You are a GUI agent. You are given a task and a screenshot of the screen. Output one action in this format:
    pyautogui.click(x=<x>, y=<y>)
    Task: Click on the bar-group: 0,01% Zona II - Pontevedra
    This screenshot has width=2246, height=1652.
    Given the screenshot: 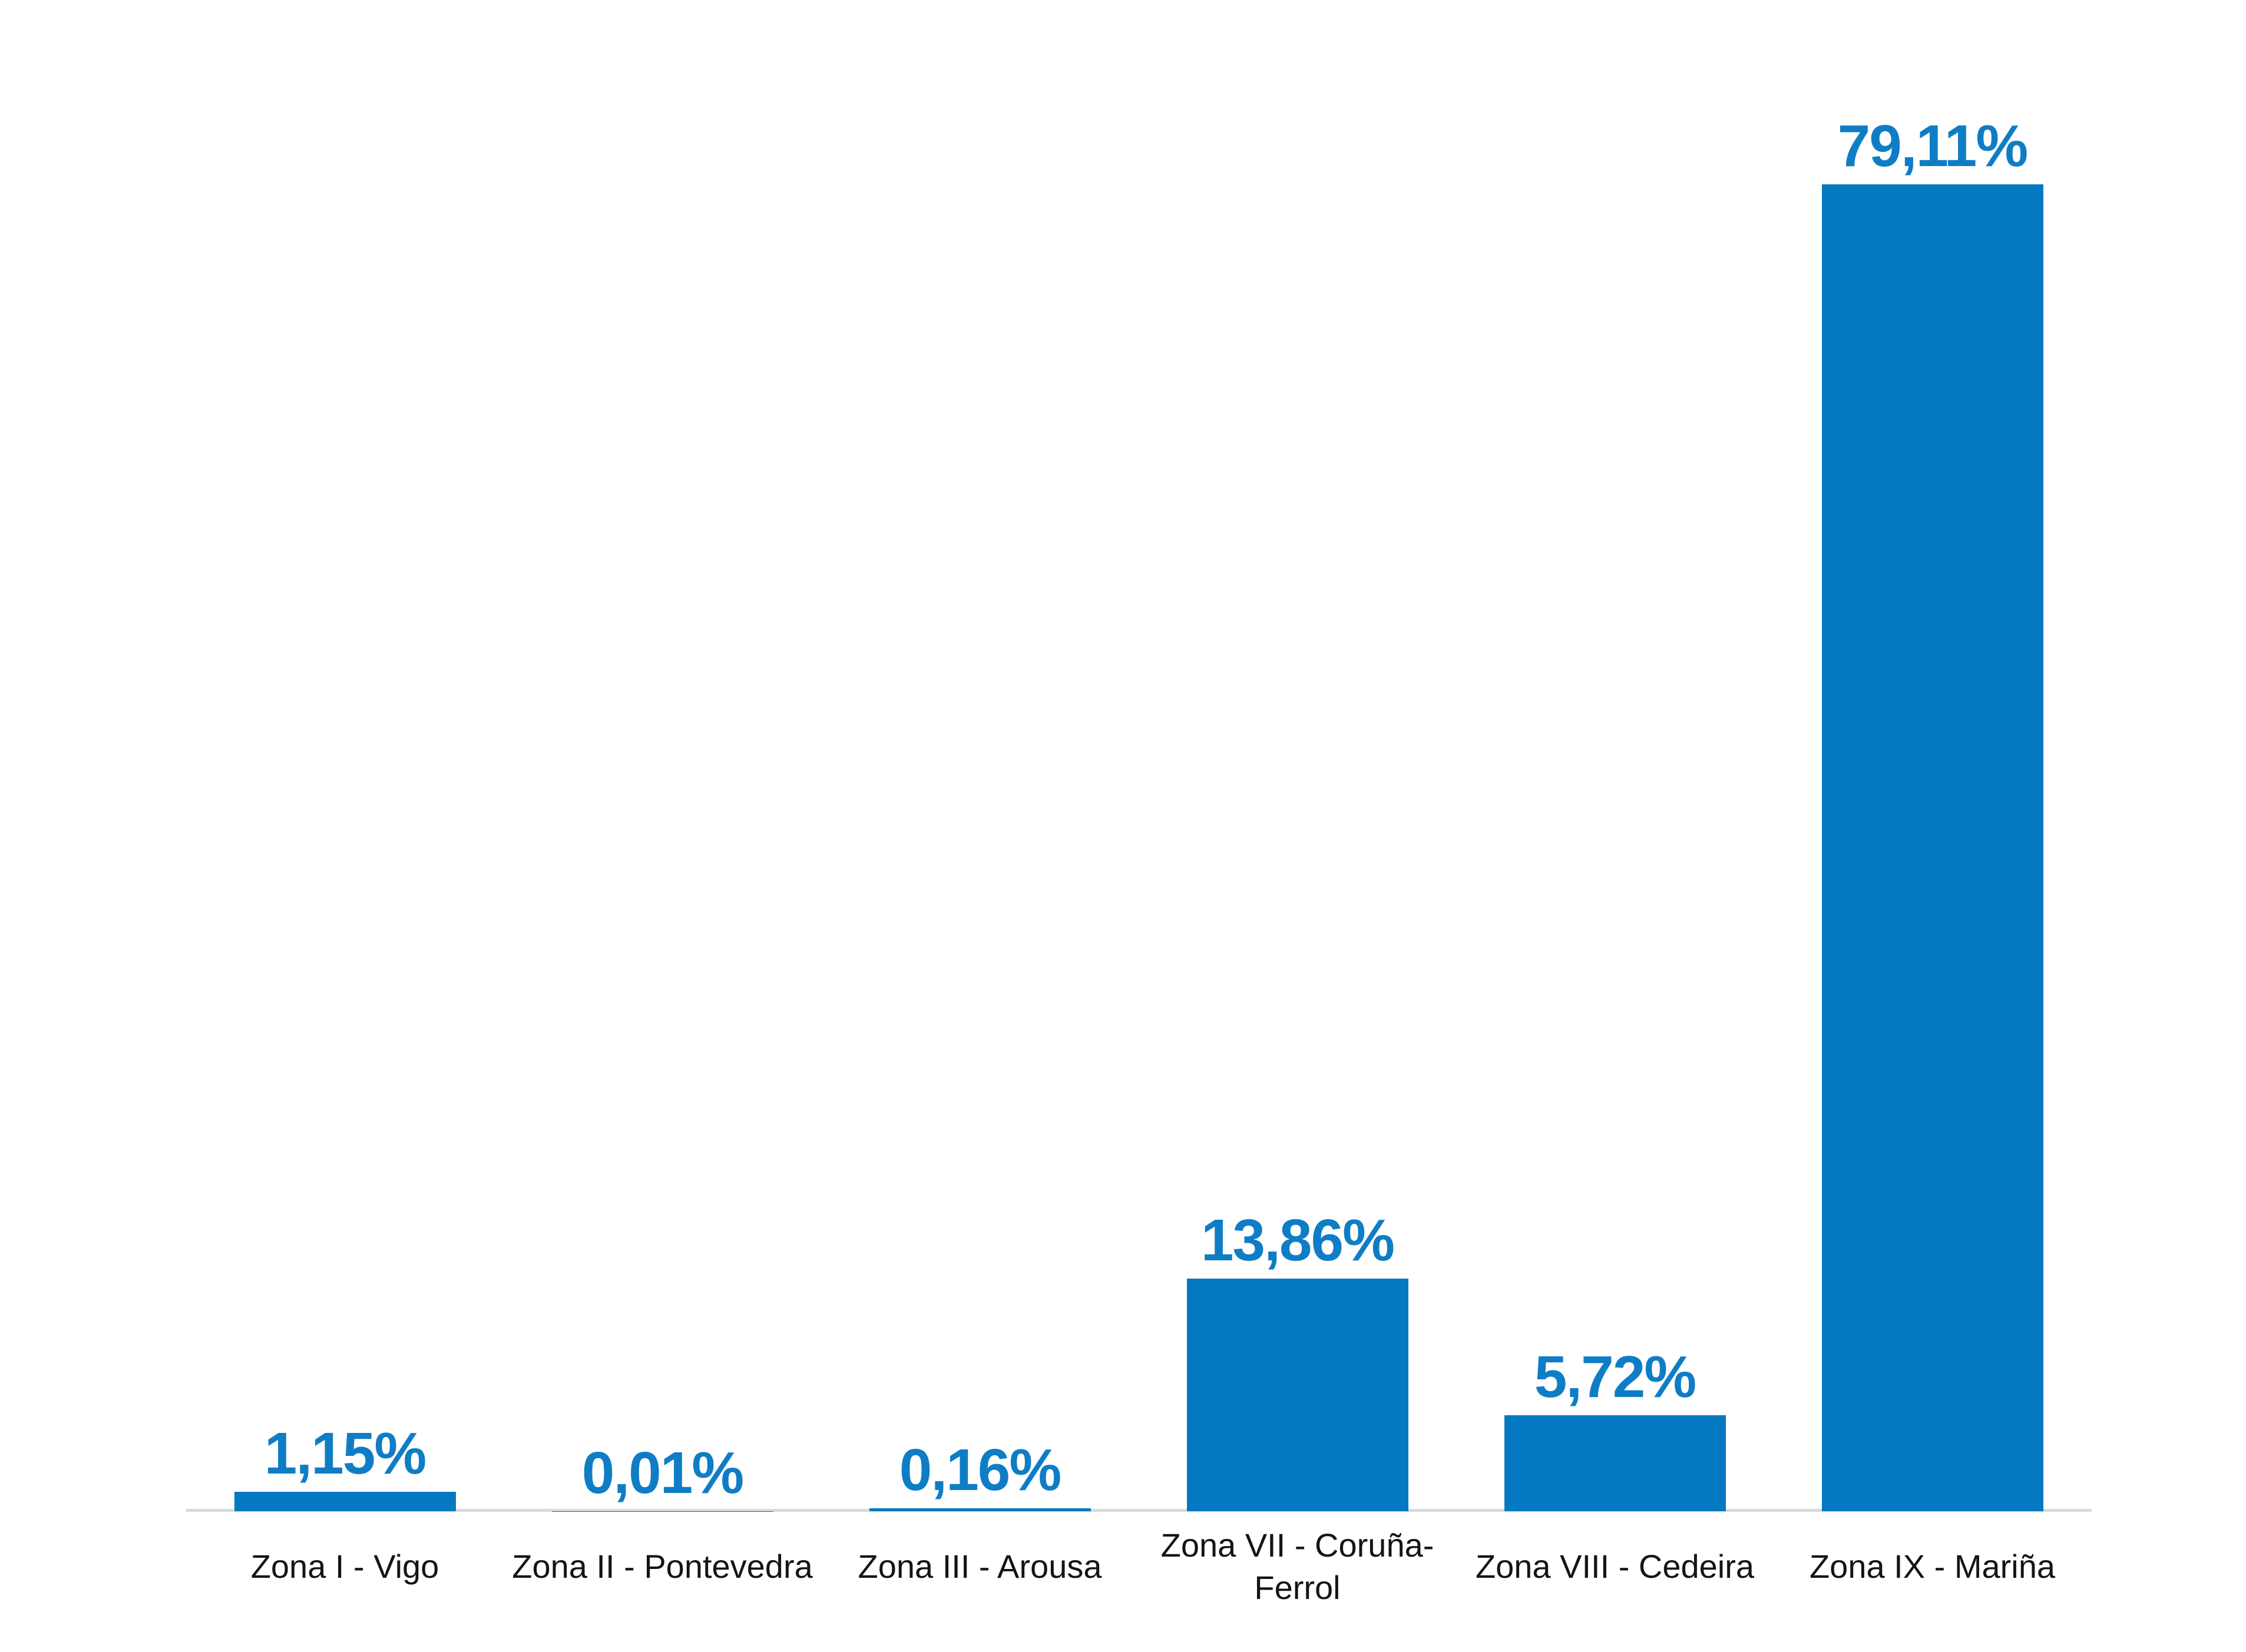 What is the action you would take?
    pyautogui.click(x=662, y=826)
    